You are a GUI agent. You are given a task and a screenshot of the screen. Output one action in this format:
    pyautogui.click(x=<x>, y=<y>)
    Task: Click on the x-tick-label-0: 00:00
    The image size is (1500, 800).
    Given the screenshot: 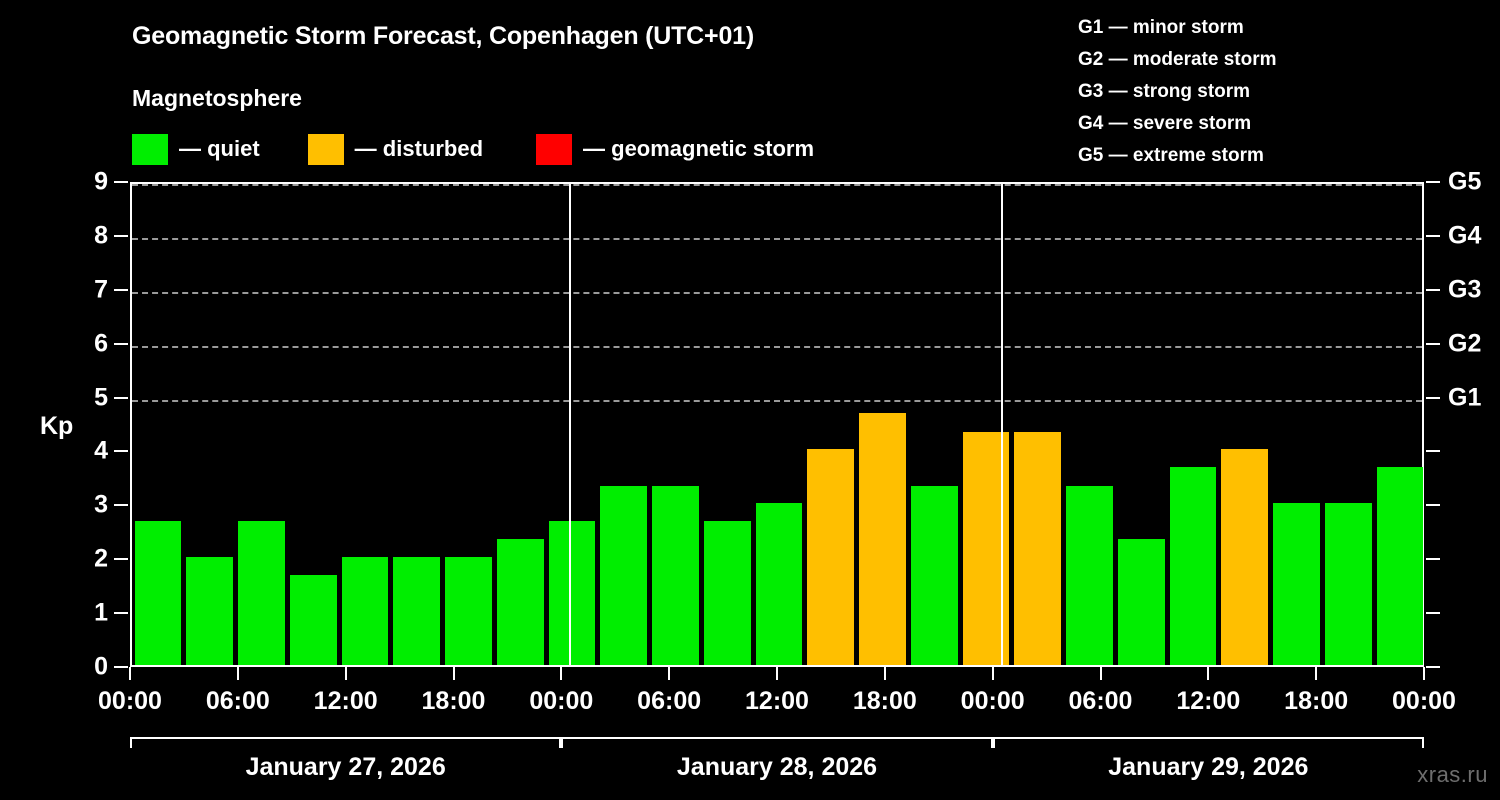 What is the action you would take?
    pyautogui.click(x=130, y=701)
    